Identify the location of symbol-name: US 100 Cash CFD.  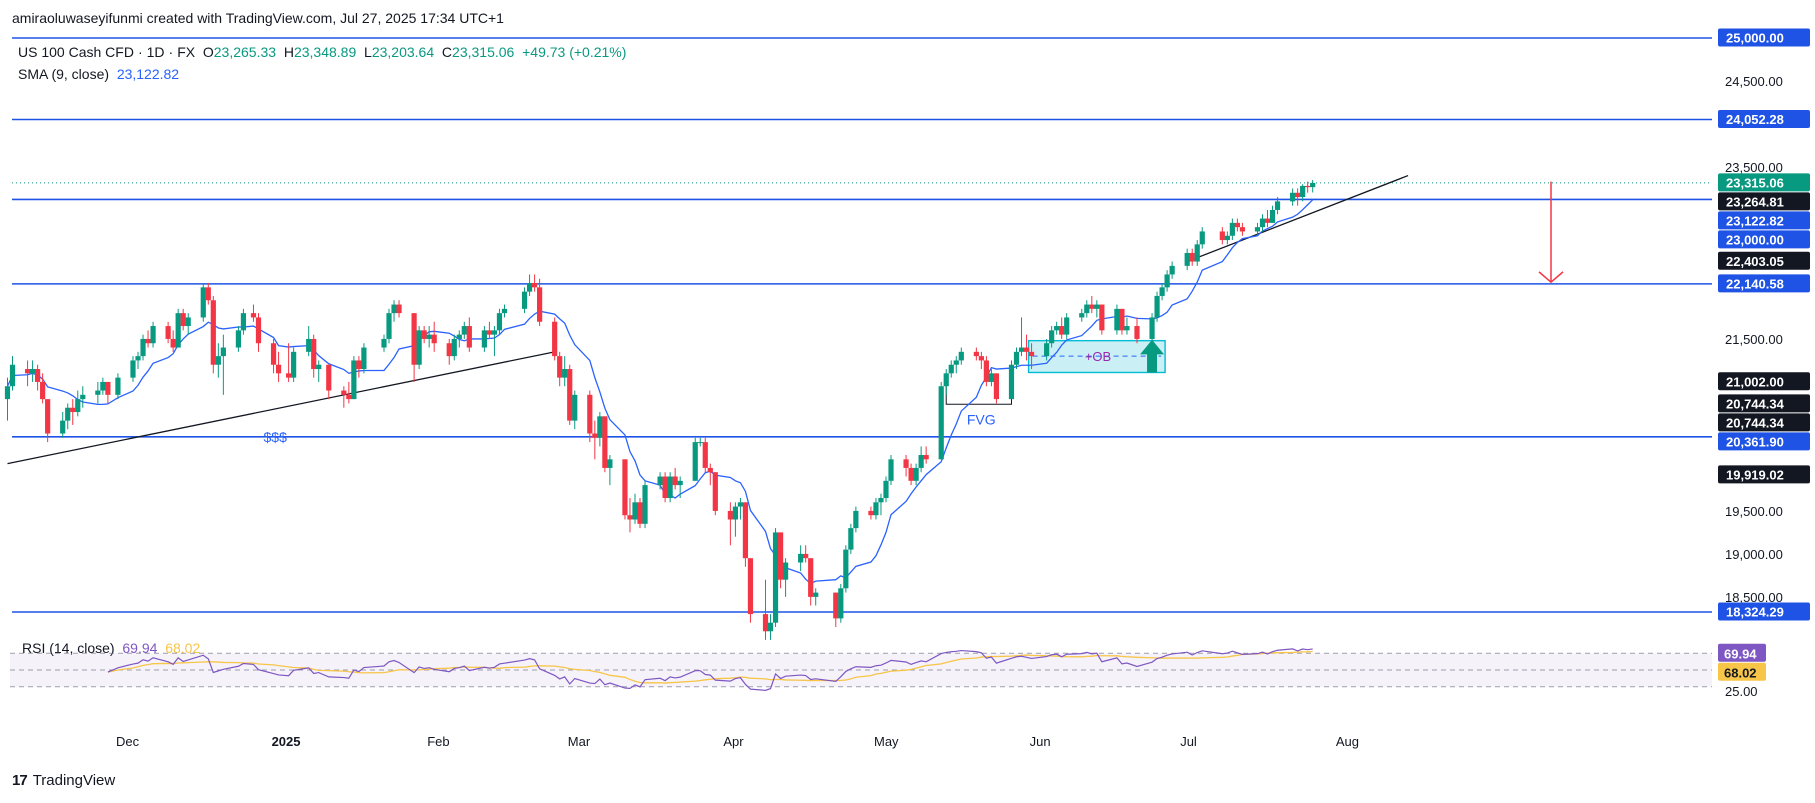
(76, 52).